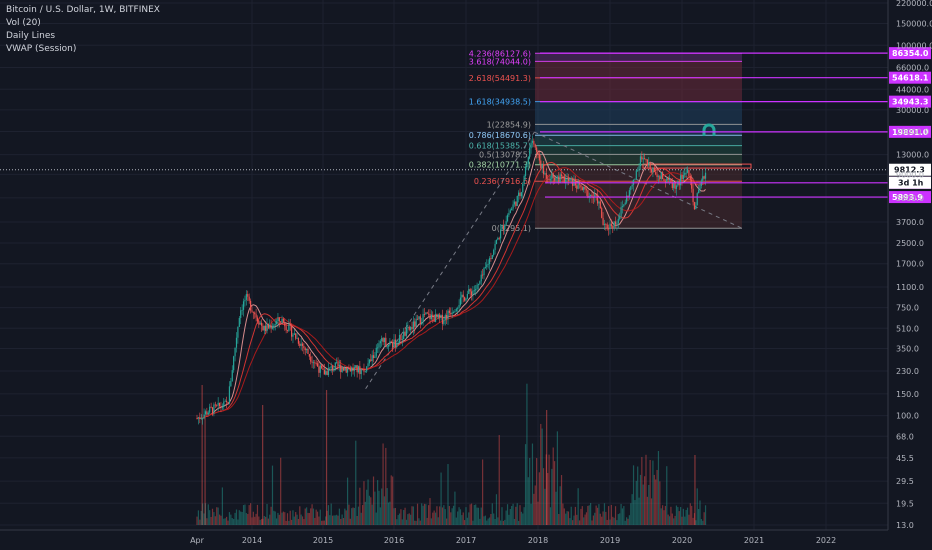 Image resolution: width=932 pixels, height=550 pixels. Describe the element at coordinates (910, 264) in the screenshot. I see `price-tick-label: 1700.0` at that location.